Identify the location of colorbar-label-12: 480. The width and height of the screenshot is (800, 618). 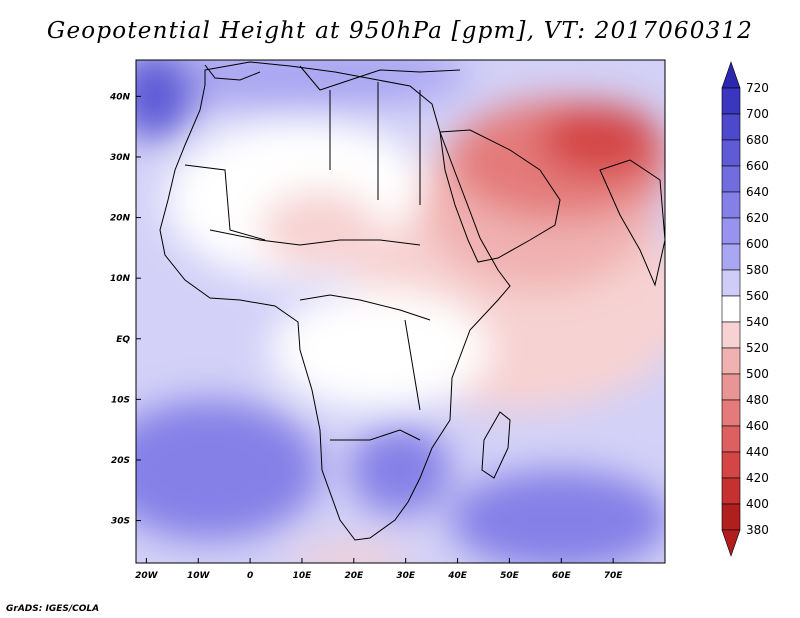
(757, 400).